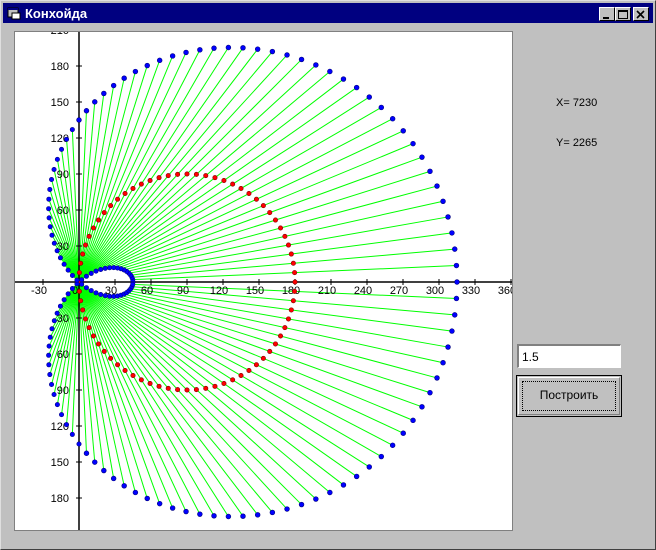 This screenshot has width=656, height=550. I want to click on close-button, so click(641, 14).